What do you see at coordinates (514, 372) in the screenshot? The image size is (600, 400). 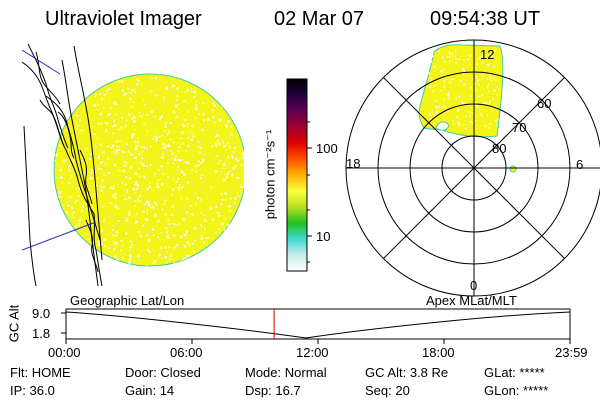 I see `status-glat: GLat: *****` at bounding box center [514, 372].